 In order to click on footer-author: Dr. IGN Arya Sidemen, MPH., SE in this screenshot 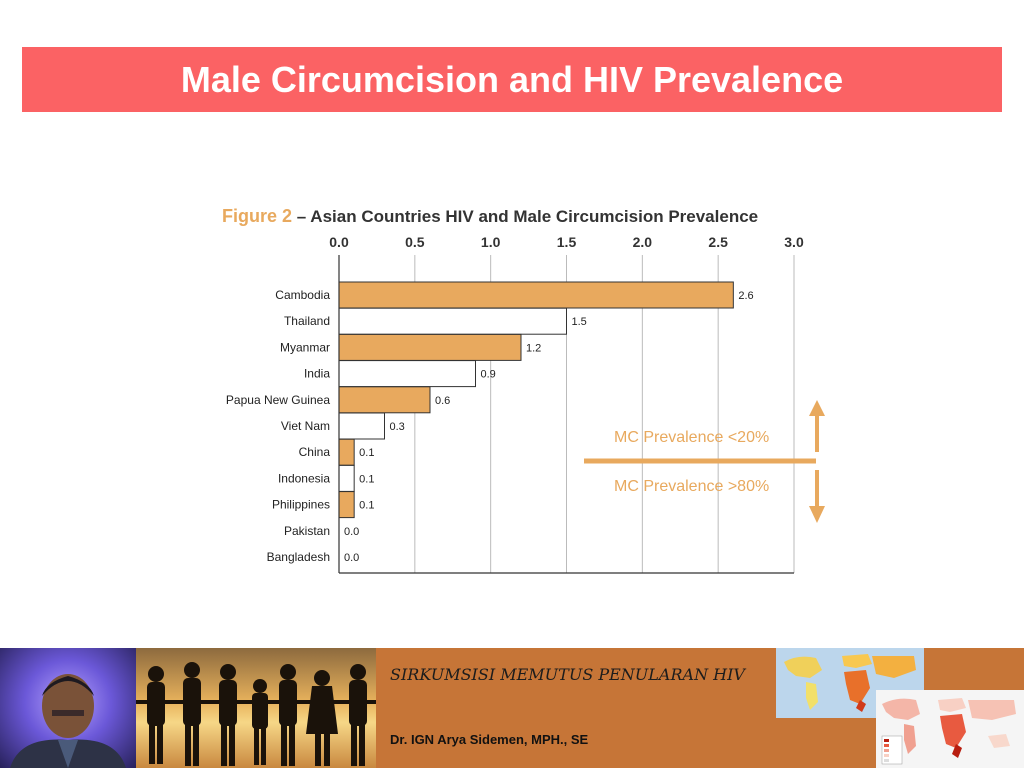, I will do `click(489, 739)`.